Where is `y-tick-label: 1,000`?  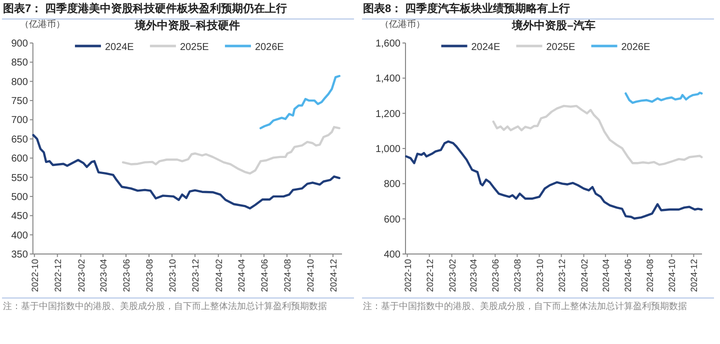
y-tick-label: 1,000 is located at coordinates (388, 149).